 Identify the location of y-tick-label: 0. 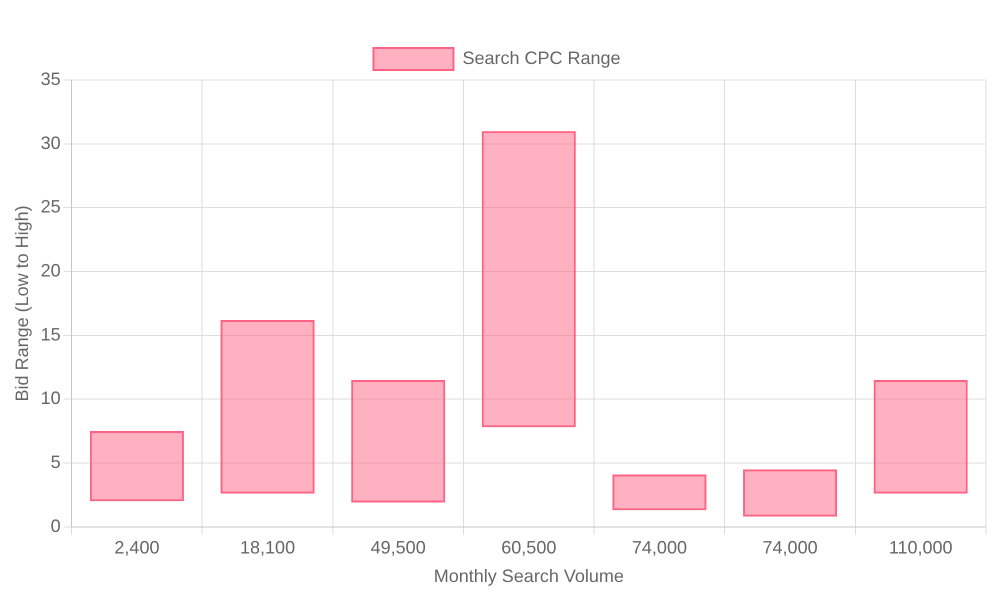
(55, 526).